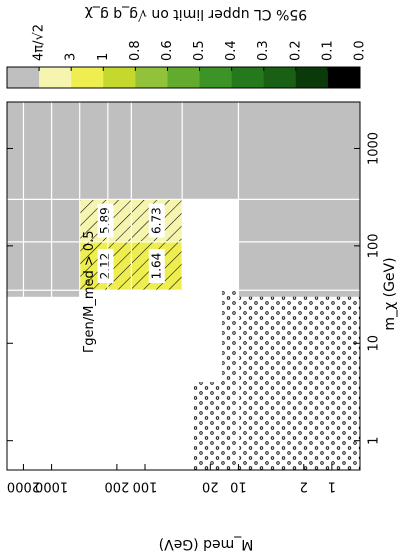 Image resolution: width=405 pixels, height=552 pixels. I want to click on x-axis-title: m_χ (GeV), so click(390, 293).